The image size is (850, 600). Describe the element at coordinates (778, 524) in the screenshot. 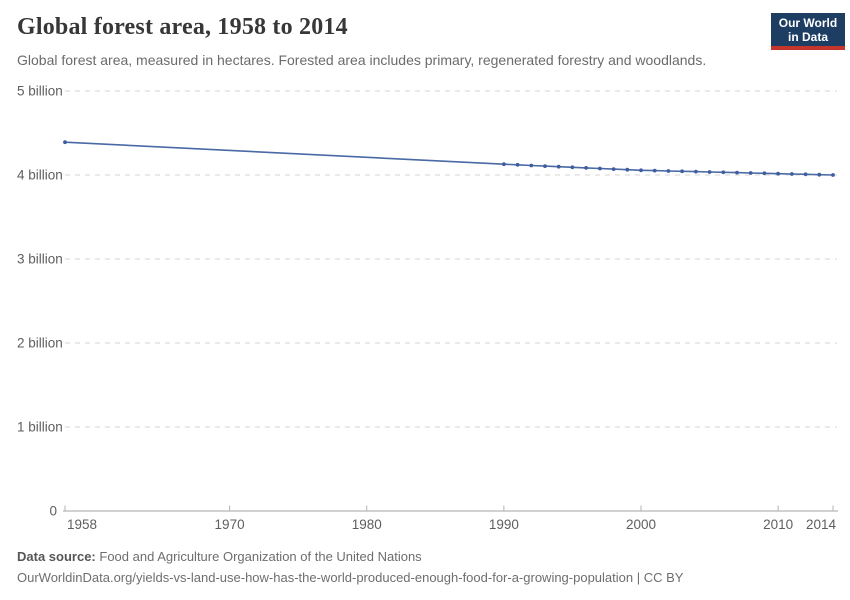

I see `x-tick-label: 2010` at that location.